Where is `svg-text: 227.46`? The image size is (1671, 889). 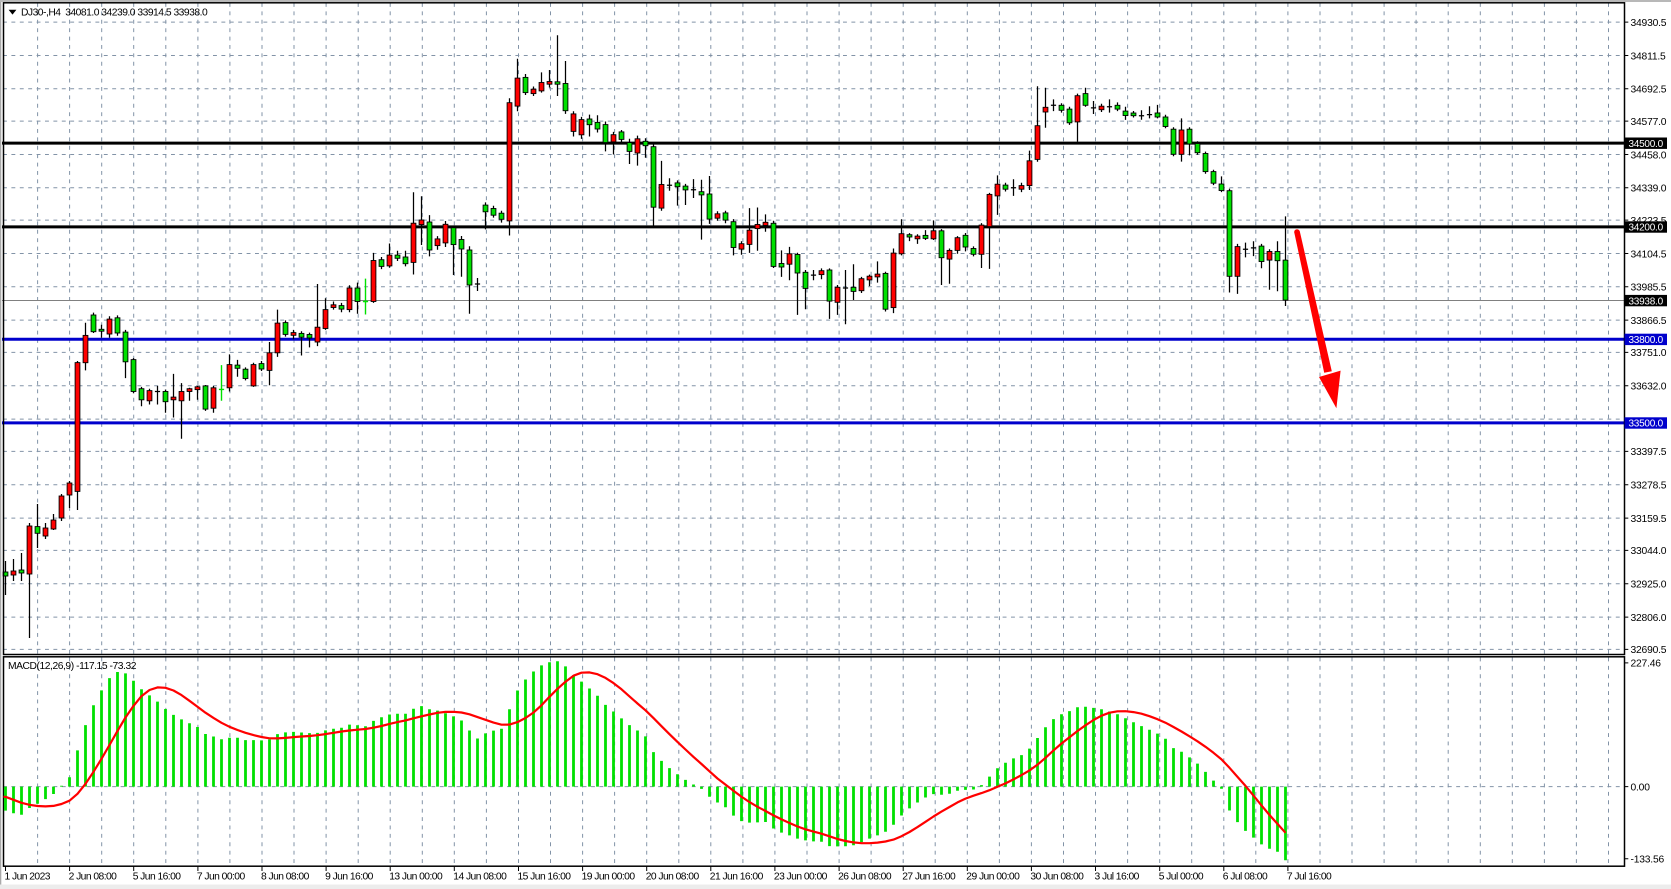 svg-text: 227.46 is located at coordinates (1646, 664).